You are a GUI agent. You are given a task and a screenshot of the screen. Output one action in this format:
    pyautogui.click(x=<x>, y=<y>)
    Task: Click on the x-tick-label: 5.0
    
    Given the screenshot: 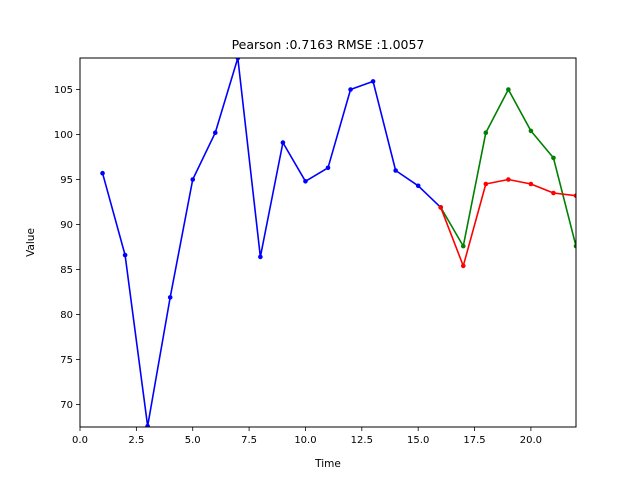 What is the action you would take?
    pyautogui.click(x=193, y=440)
    